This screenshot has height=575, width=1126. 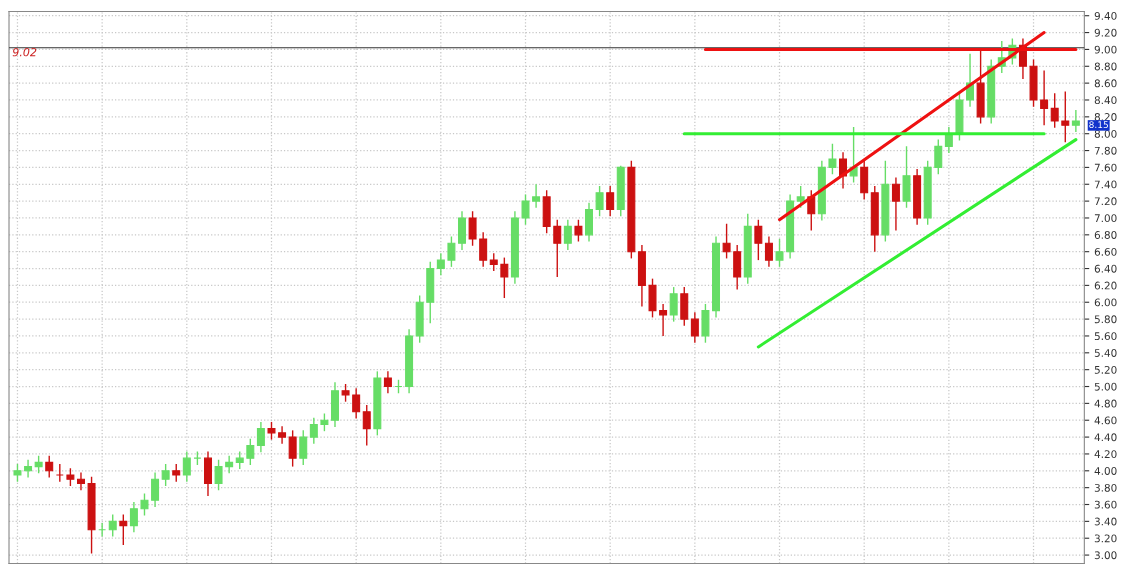 What do you see at coordinates (1105, 167) in the screenshot?
I see `y-tick-label: 7.60` at bounding box center [1105, 167].